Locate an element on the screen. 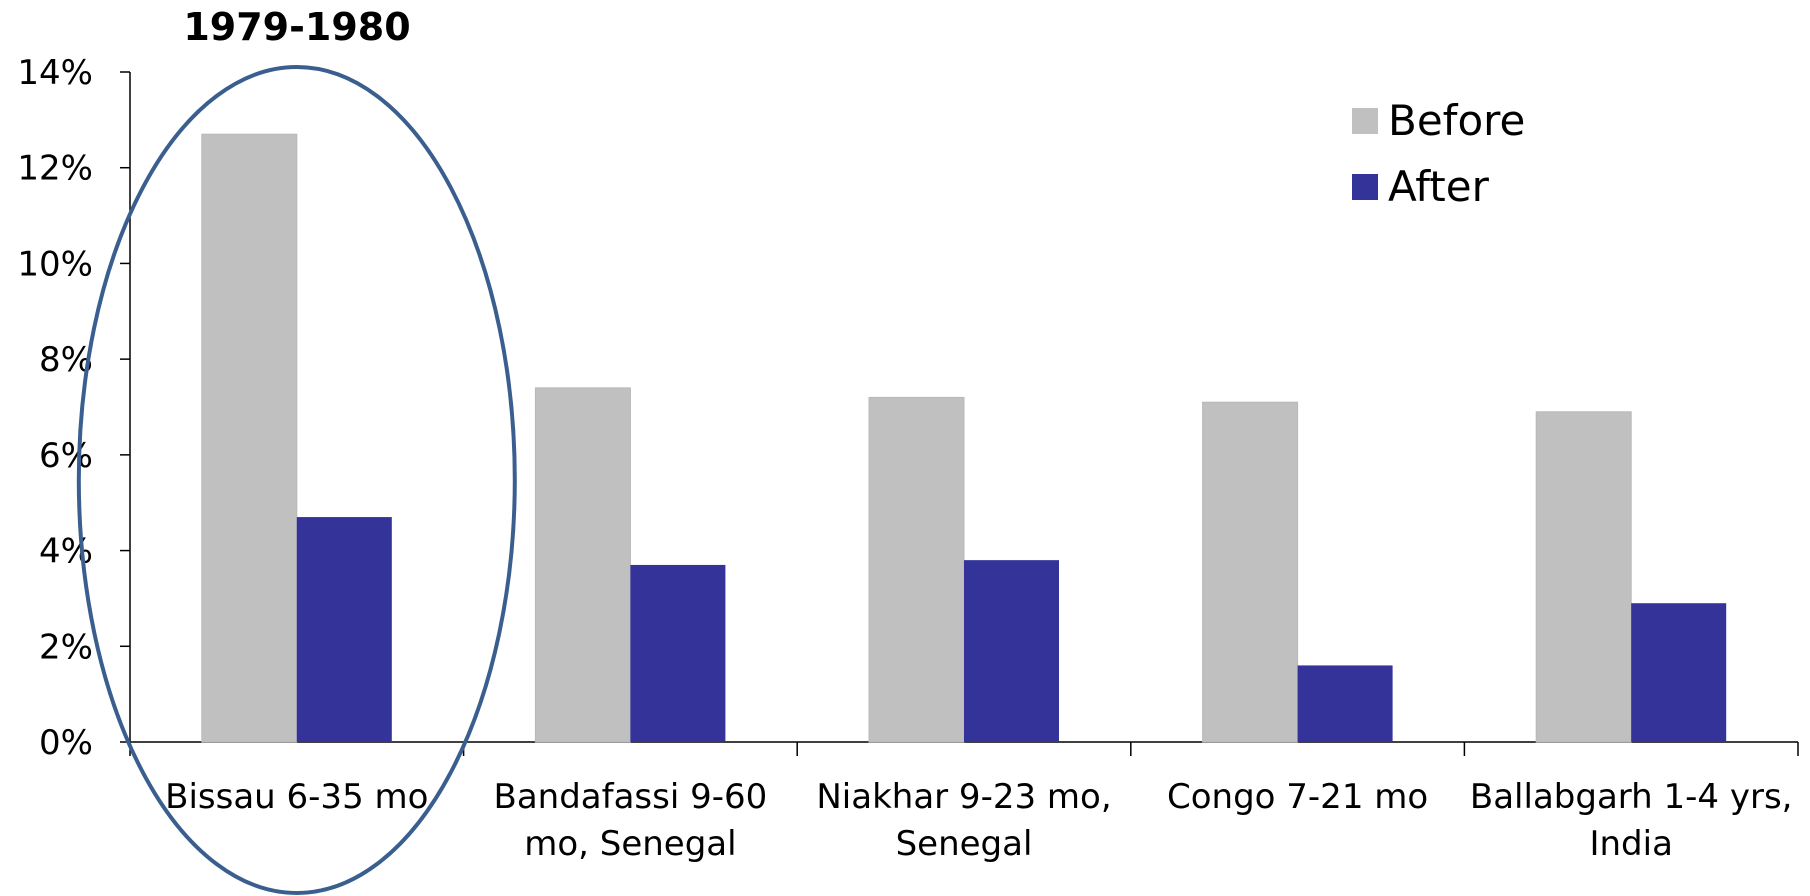 The image size is (1810, 896). y-tick-label: 0% is located at coordinates (66, 743).